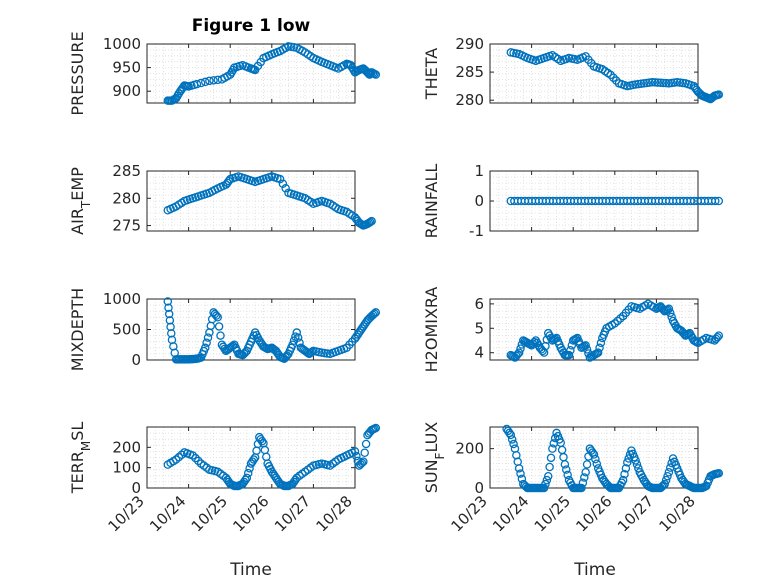  Describe the element at coordinates (80, 201) in the screenshot. I see `y-axis-label: AIRTEMP` at that location.